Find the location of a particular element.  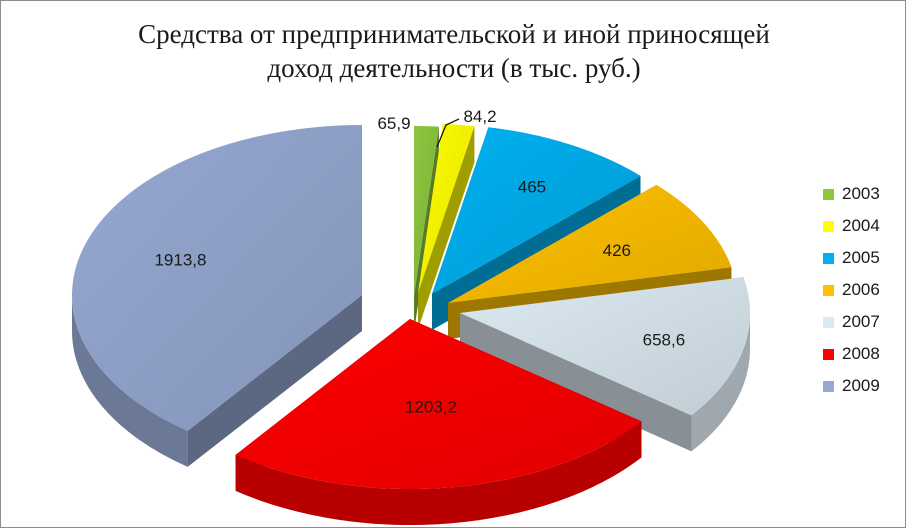

legend-item: 2004 is located at coordinates (851, 226).